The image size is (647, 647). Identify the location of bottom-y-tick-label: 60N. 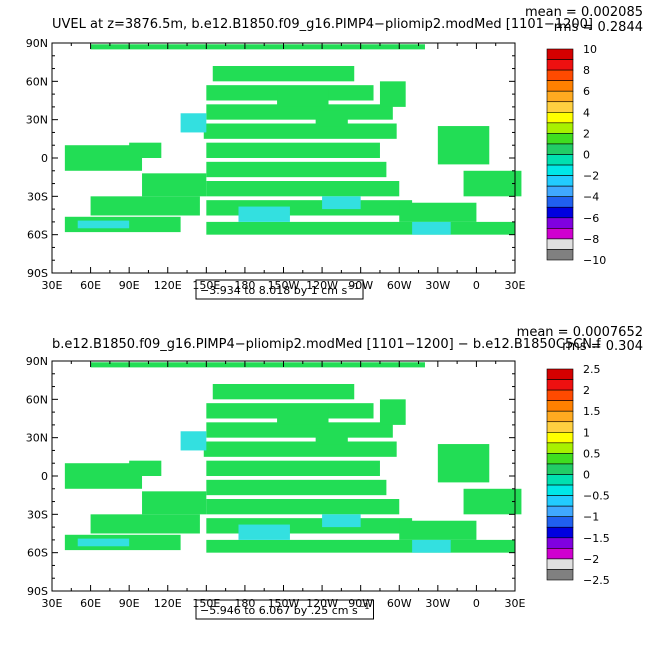
(37, 399).